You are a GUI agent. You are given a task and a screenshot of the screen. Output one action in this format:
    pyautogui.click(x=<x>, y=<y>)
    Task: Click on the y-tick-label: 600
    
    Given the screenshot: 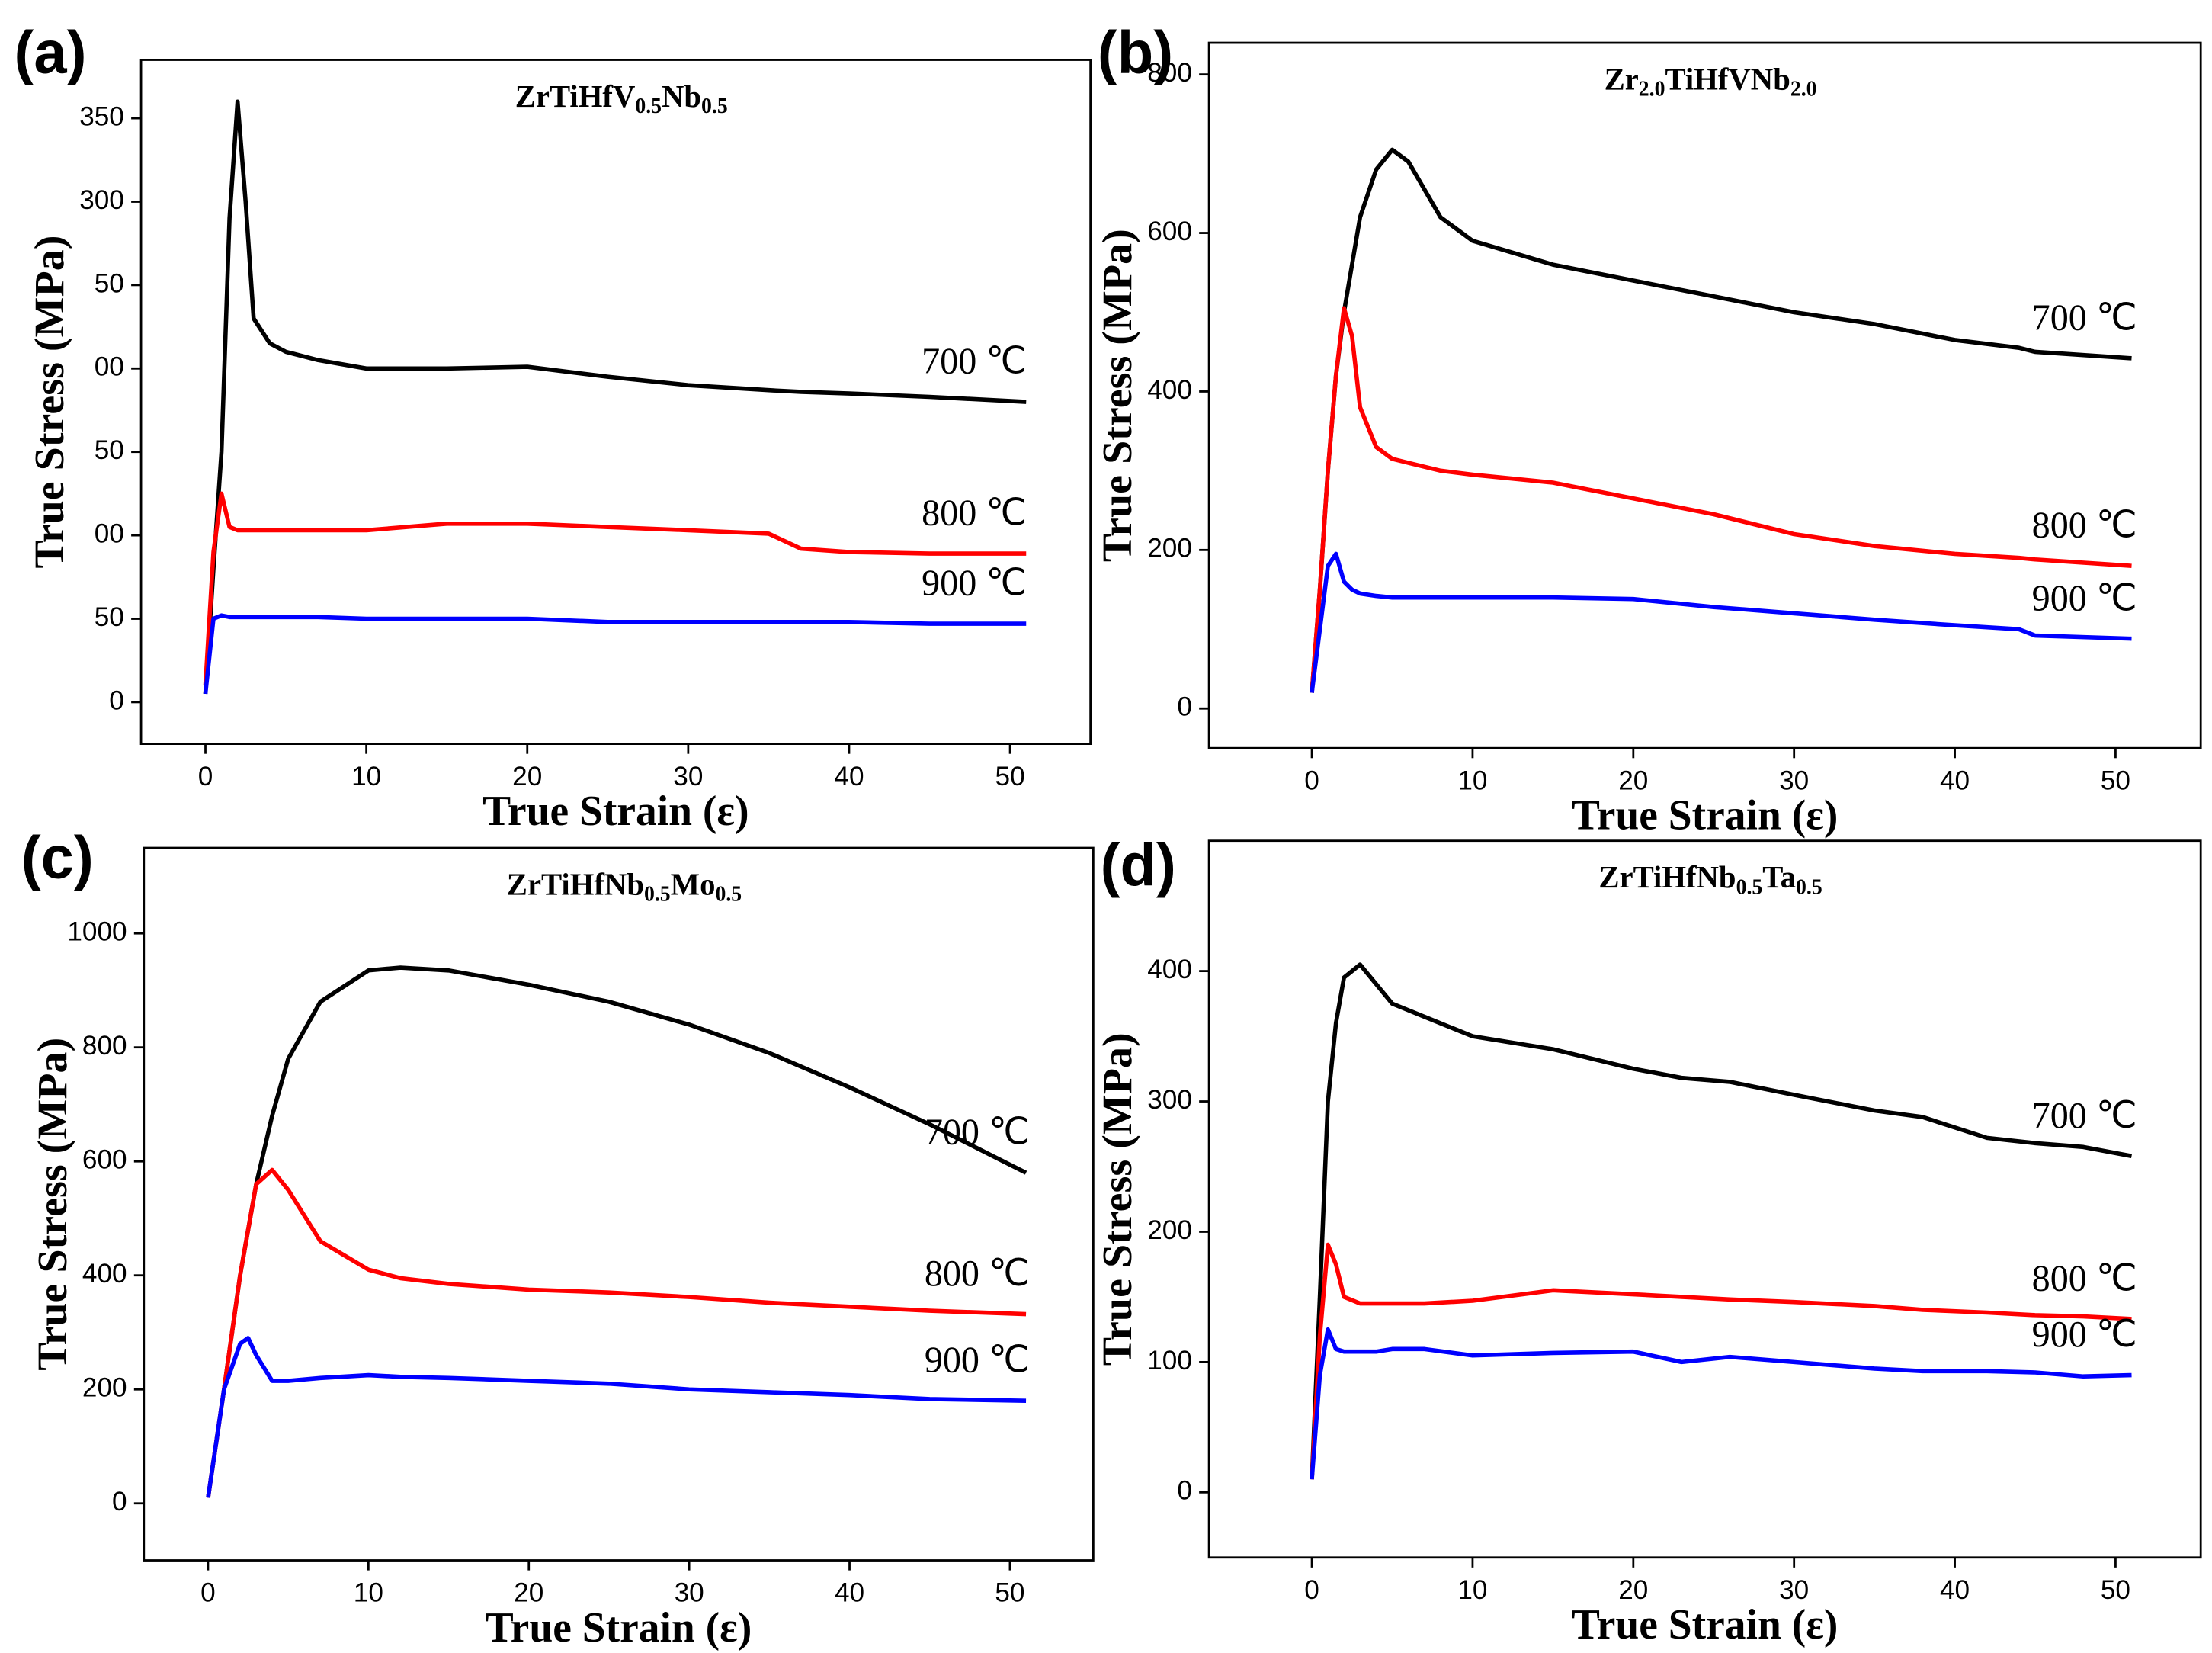 What is the action you would take?
    pyautogui.click(x=1169, y=232)
    